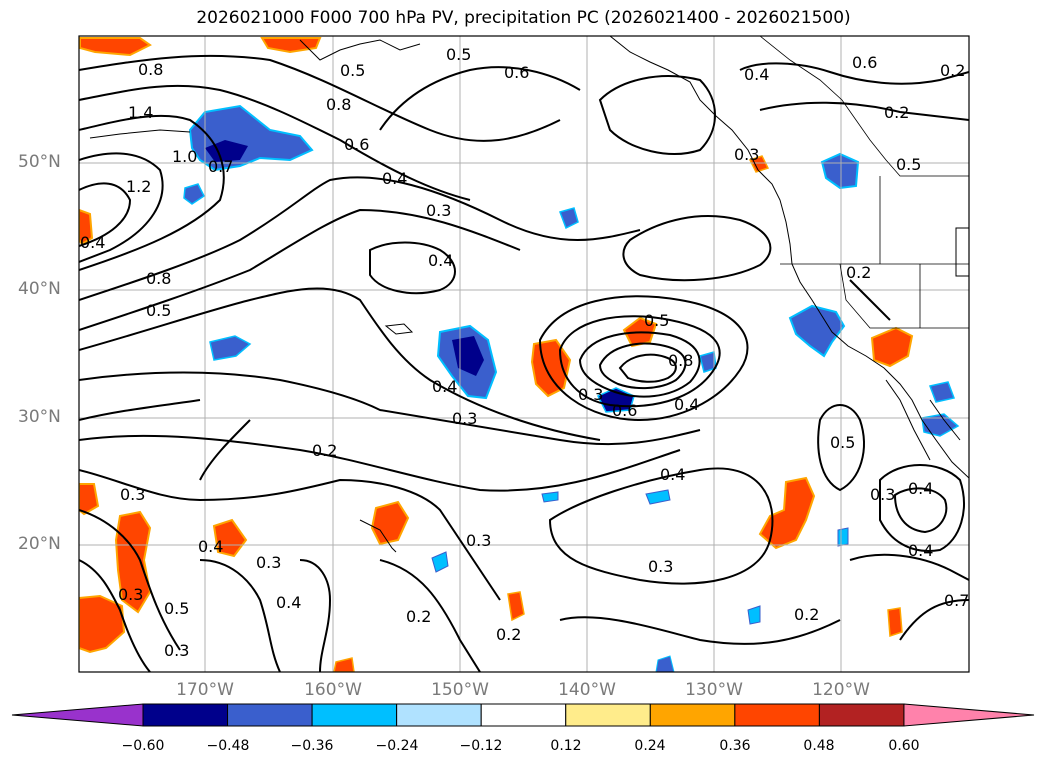  I want to click on contour-label: 1.0, so click(184, 156).